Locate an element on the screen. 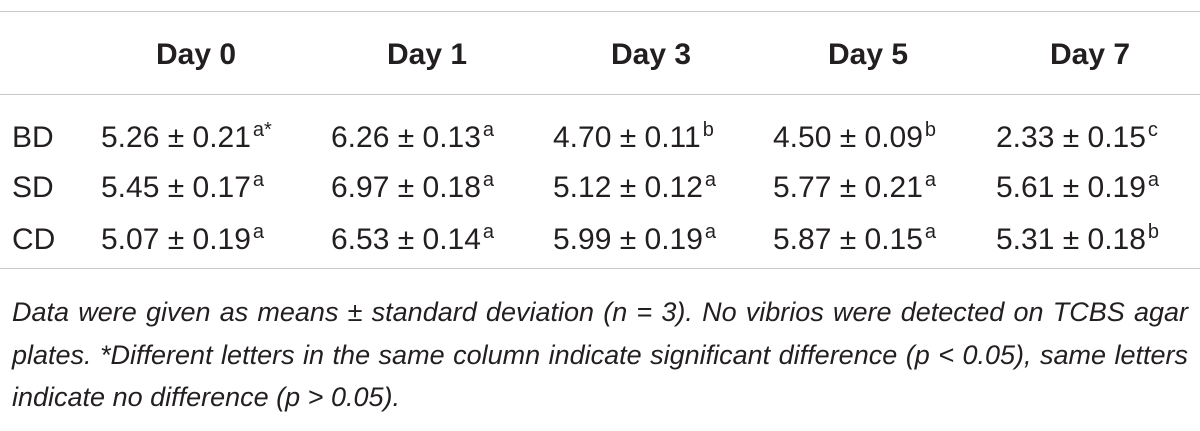  cell-value: 4.50 ± 0.09 is located at coordinates (848, 137).